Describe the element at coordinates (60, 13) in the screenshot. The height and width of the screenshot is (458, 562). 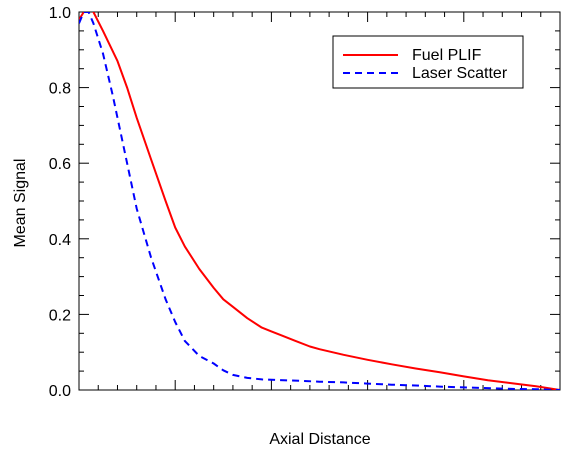
I see `y-tick-label: 1.0` at that location.